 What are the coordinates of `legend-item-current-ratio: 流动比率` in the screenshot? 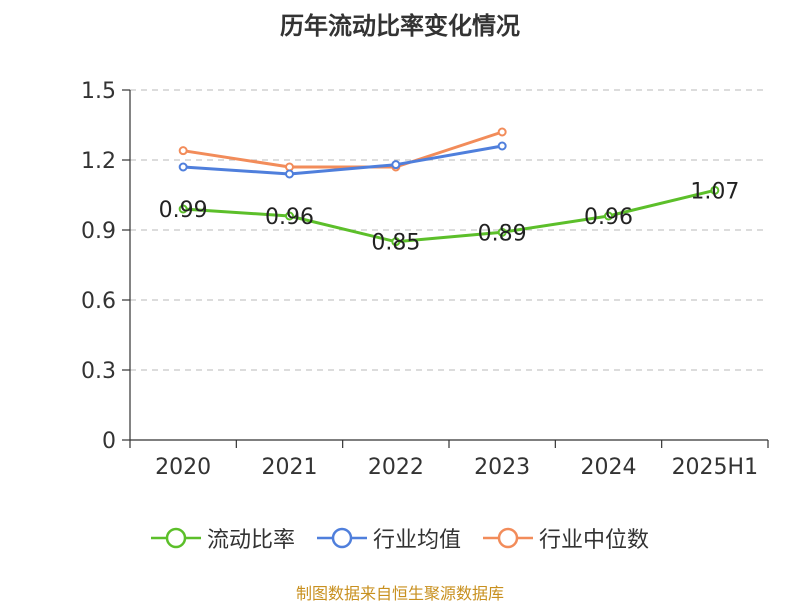 It's located at (222, 538).